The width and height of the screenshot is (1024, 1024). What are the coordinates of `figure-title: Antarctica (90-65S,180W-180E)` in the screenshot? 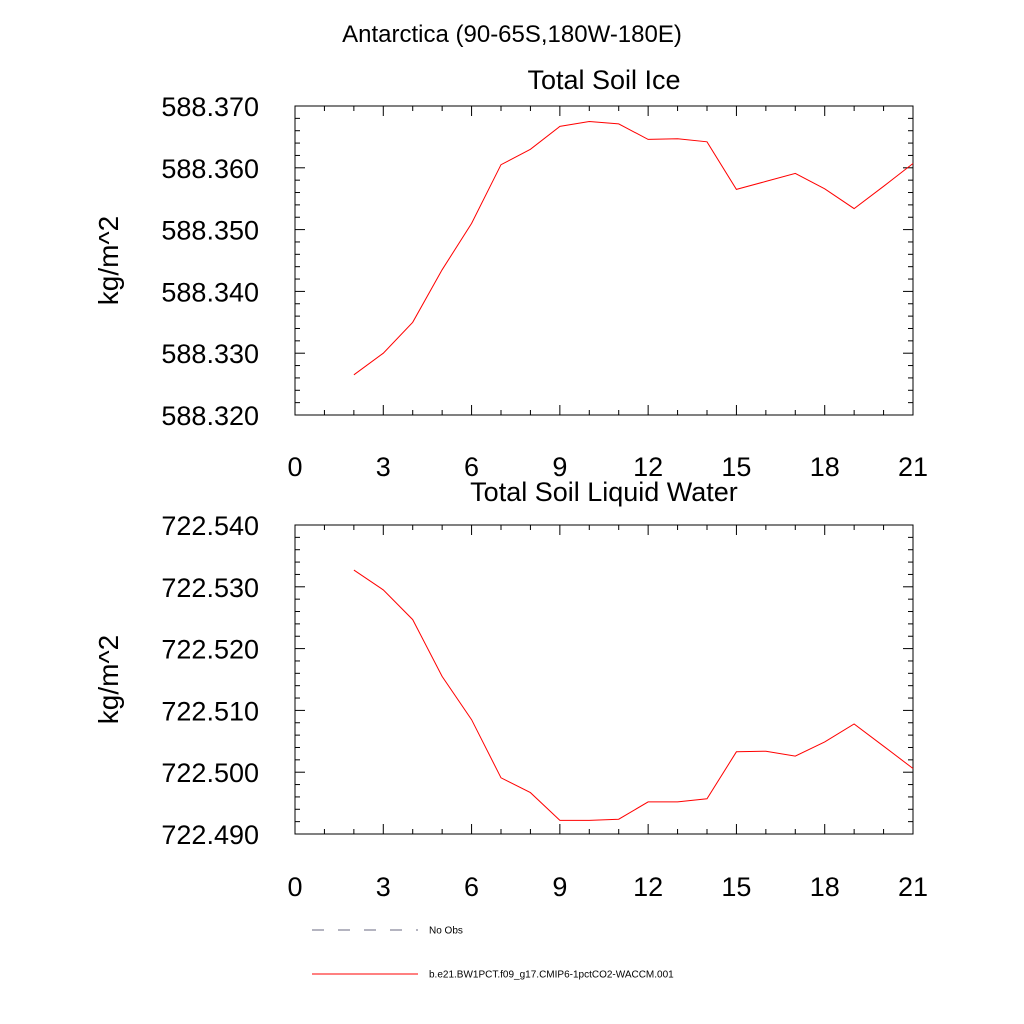 It's located at (512, 34).